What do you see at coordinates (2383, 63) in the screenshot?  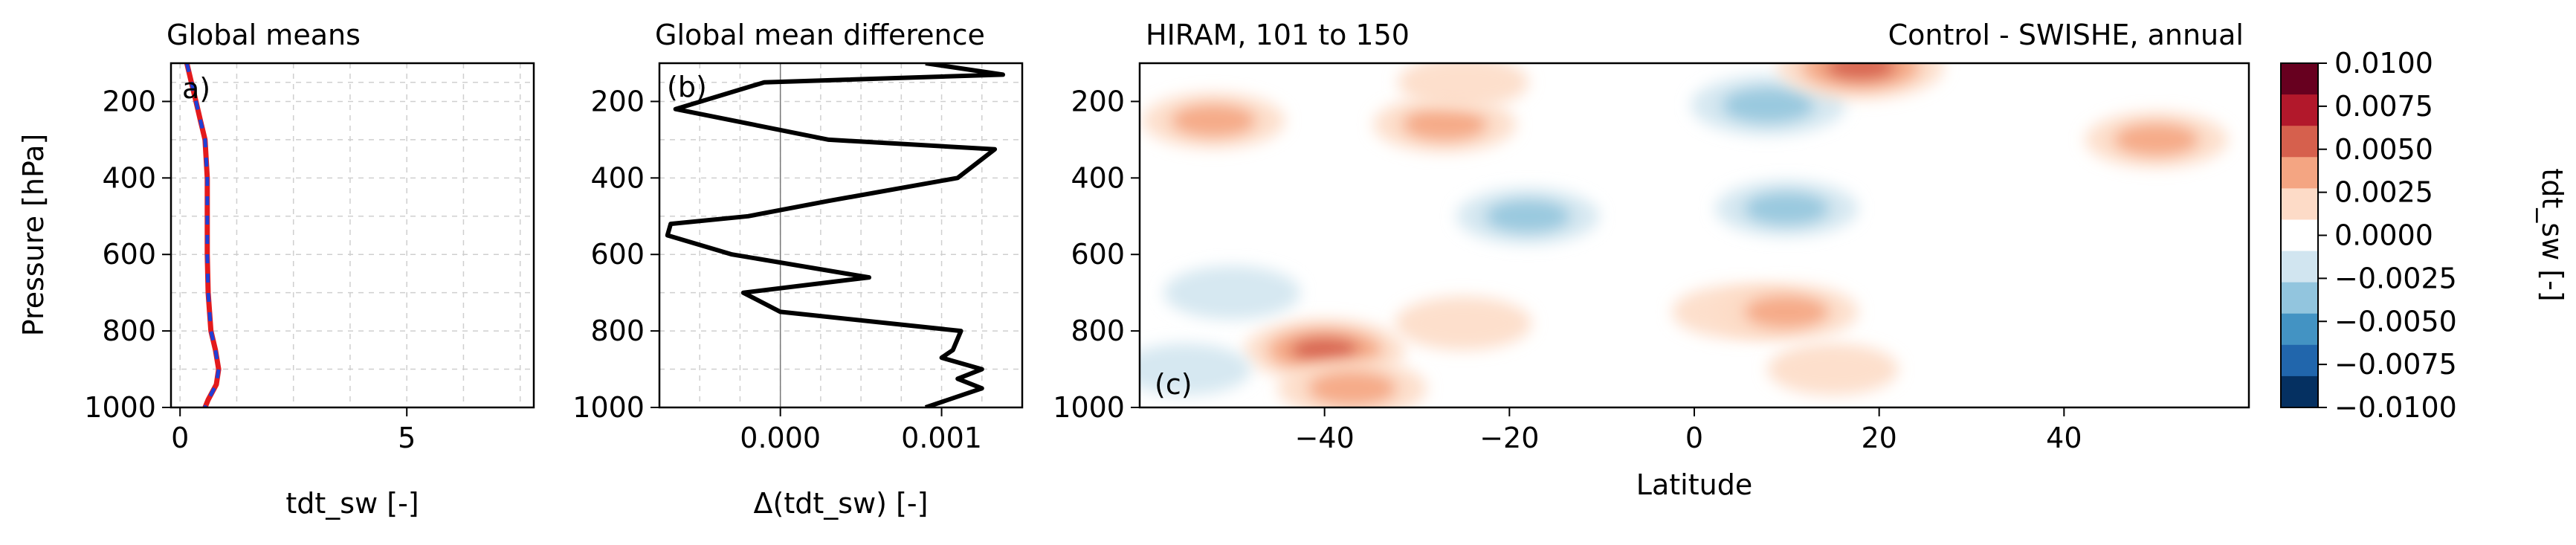 I see `colorbar-tick-label: 0.0100` at bounding box center [2383, 63].